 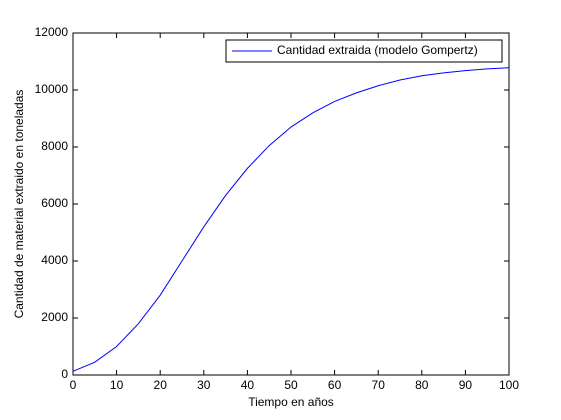 What do you see at coordinates (377, 50) in the screenshot?
I see `legend-label: Cantidad extraida (modelo Gompertz)` at bounding box center [377, 50].